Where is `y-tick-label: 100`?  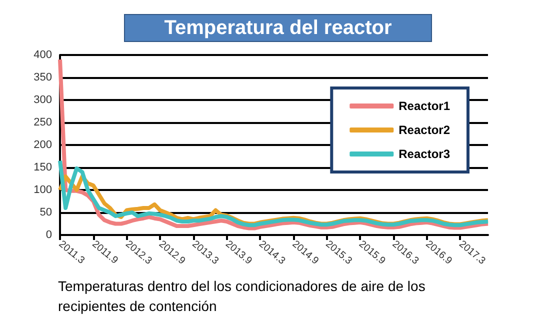 y-tick-label: 100 is located at coordinates (43, 190).